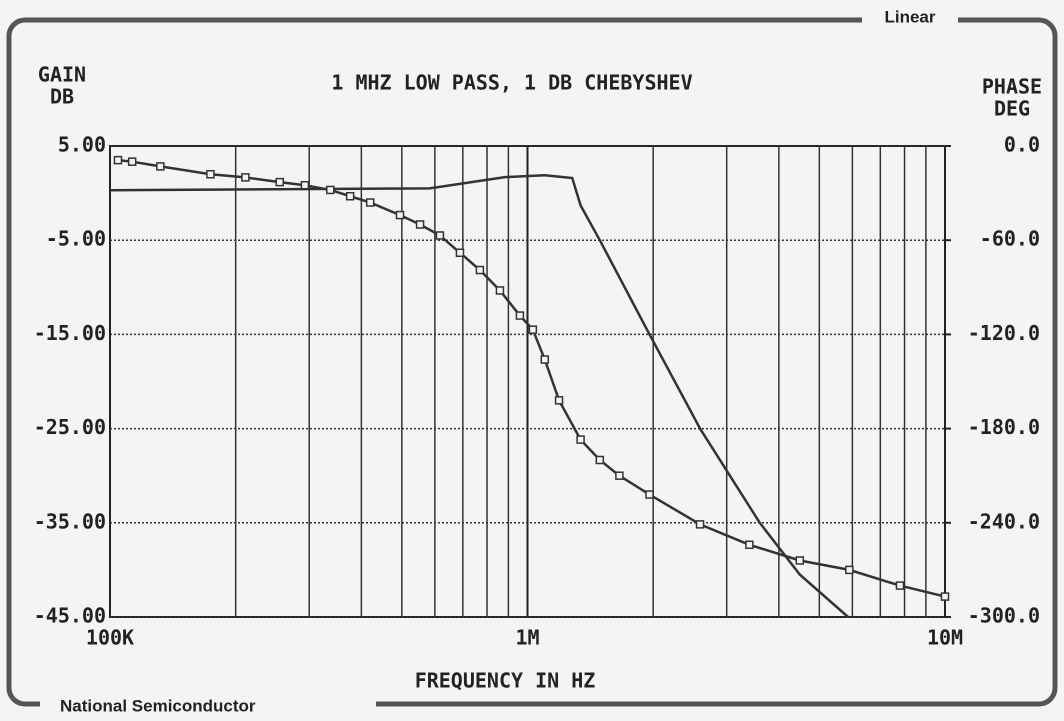  Describe the element at coordinates (945, 638) in the screenshot. I see `x-tick-label: 10M` at that location.